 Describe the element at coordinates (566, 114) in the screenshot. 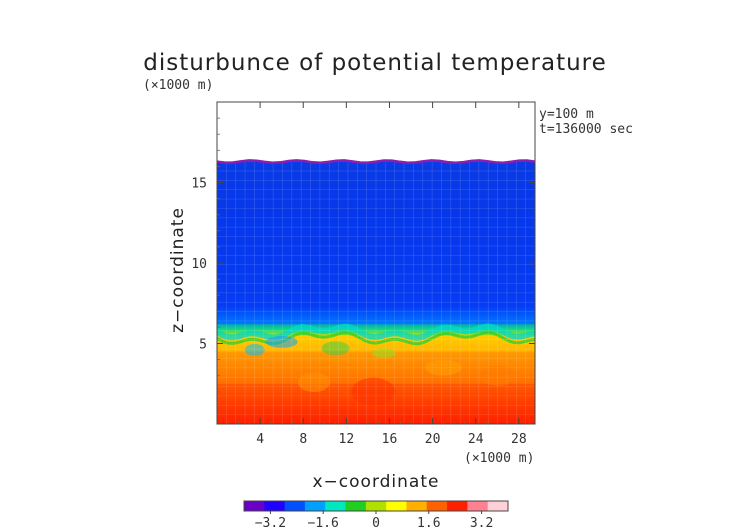

I see `annotation-y: y=100 m` at that location.